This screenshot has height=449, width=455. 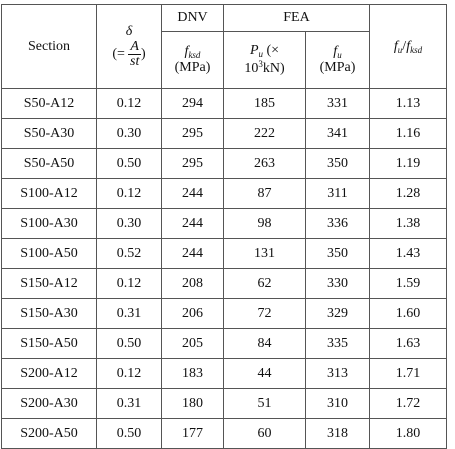 What do you see at coordinates (264, 193) in the screenshot?
I see `cell-pu: 87` at bounding box center [264, 193].